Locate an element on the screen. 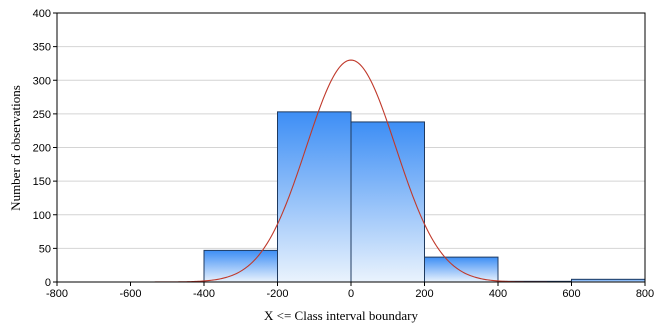 This screenshot has height=325, width=655. x-axis-title: X <= Class interval boundary is located at coordinates (341, 315).